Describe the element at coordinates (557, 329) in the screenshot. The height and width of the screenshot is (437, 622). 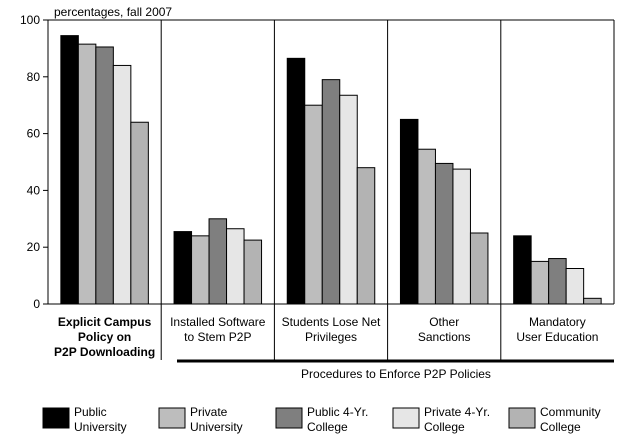
I see `category-label: Mandatory User Education` at that location.